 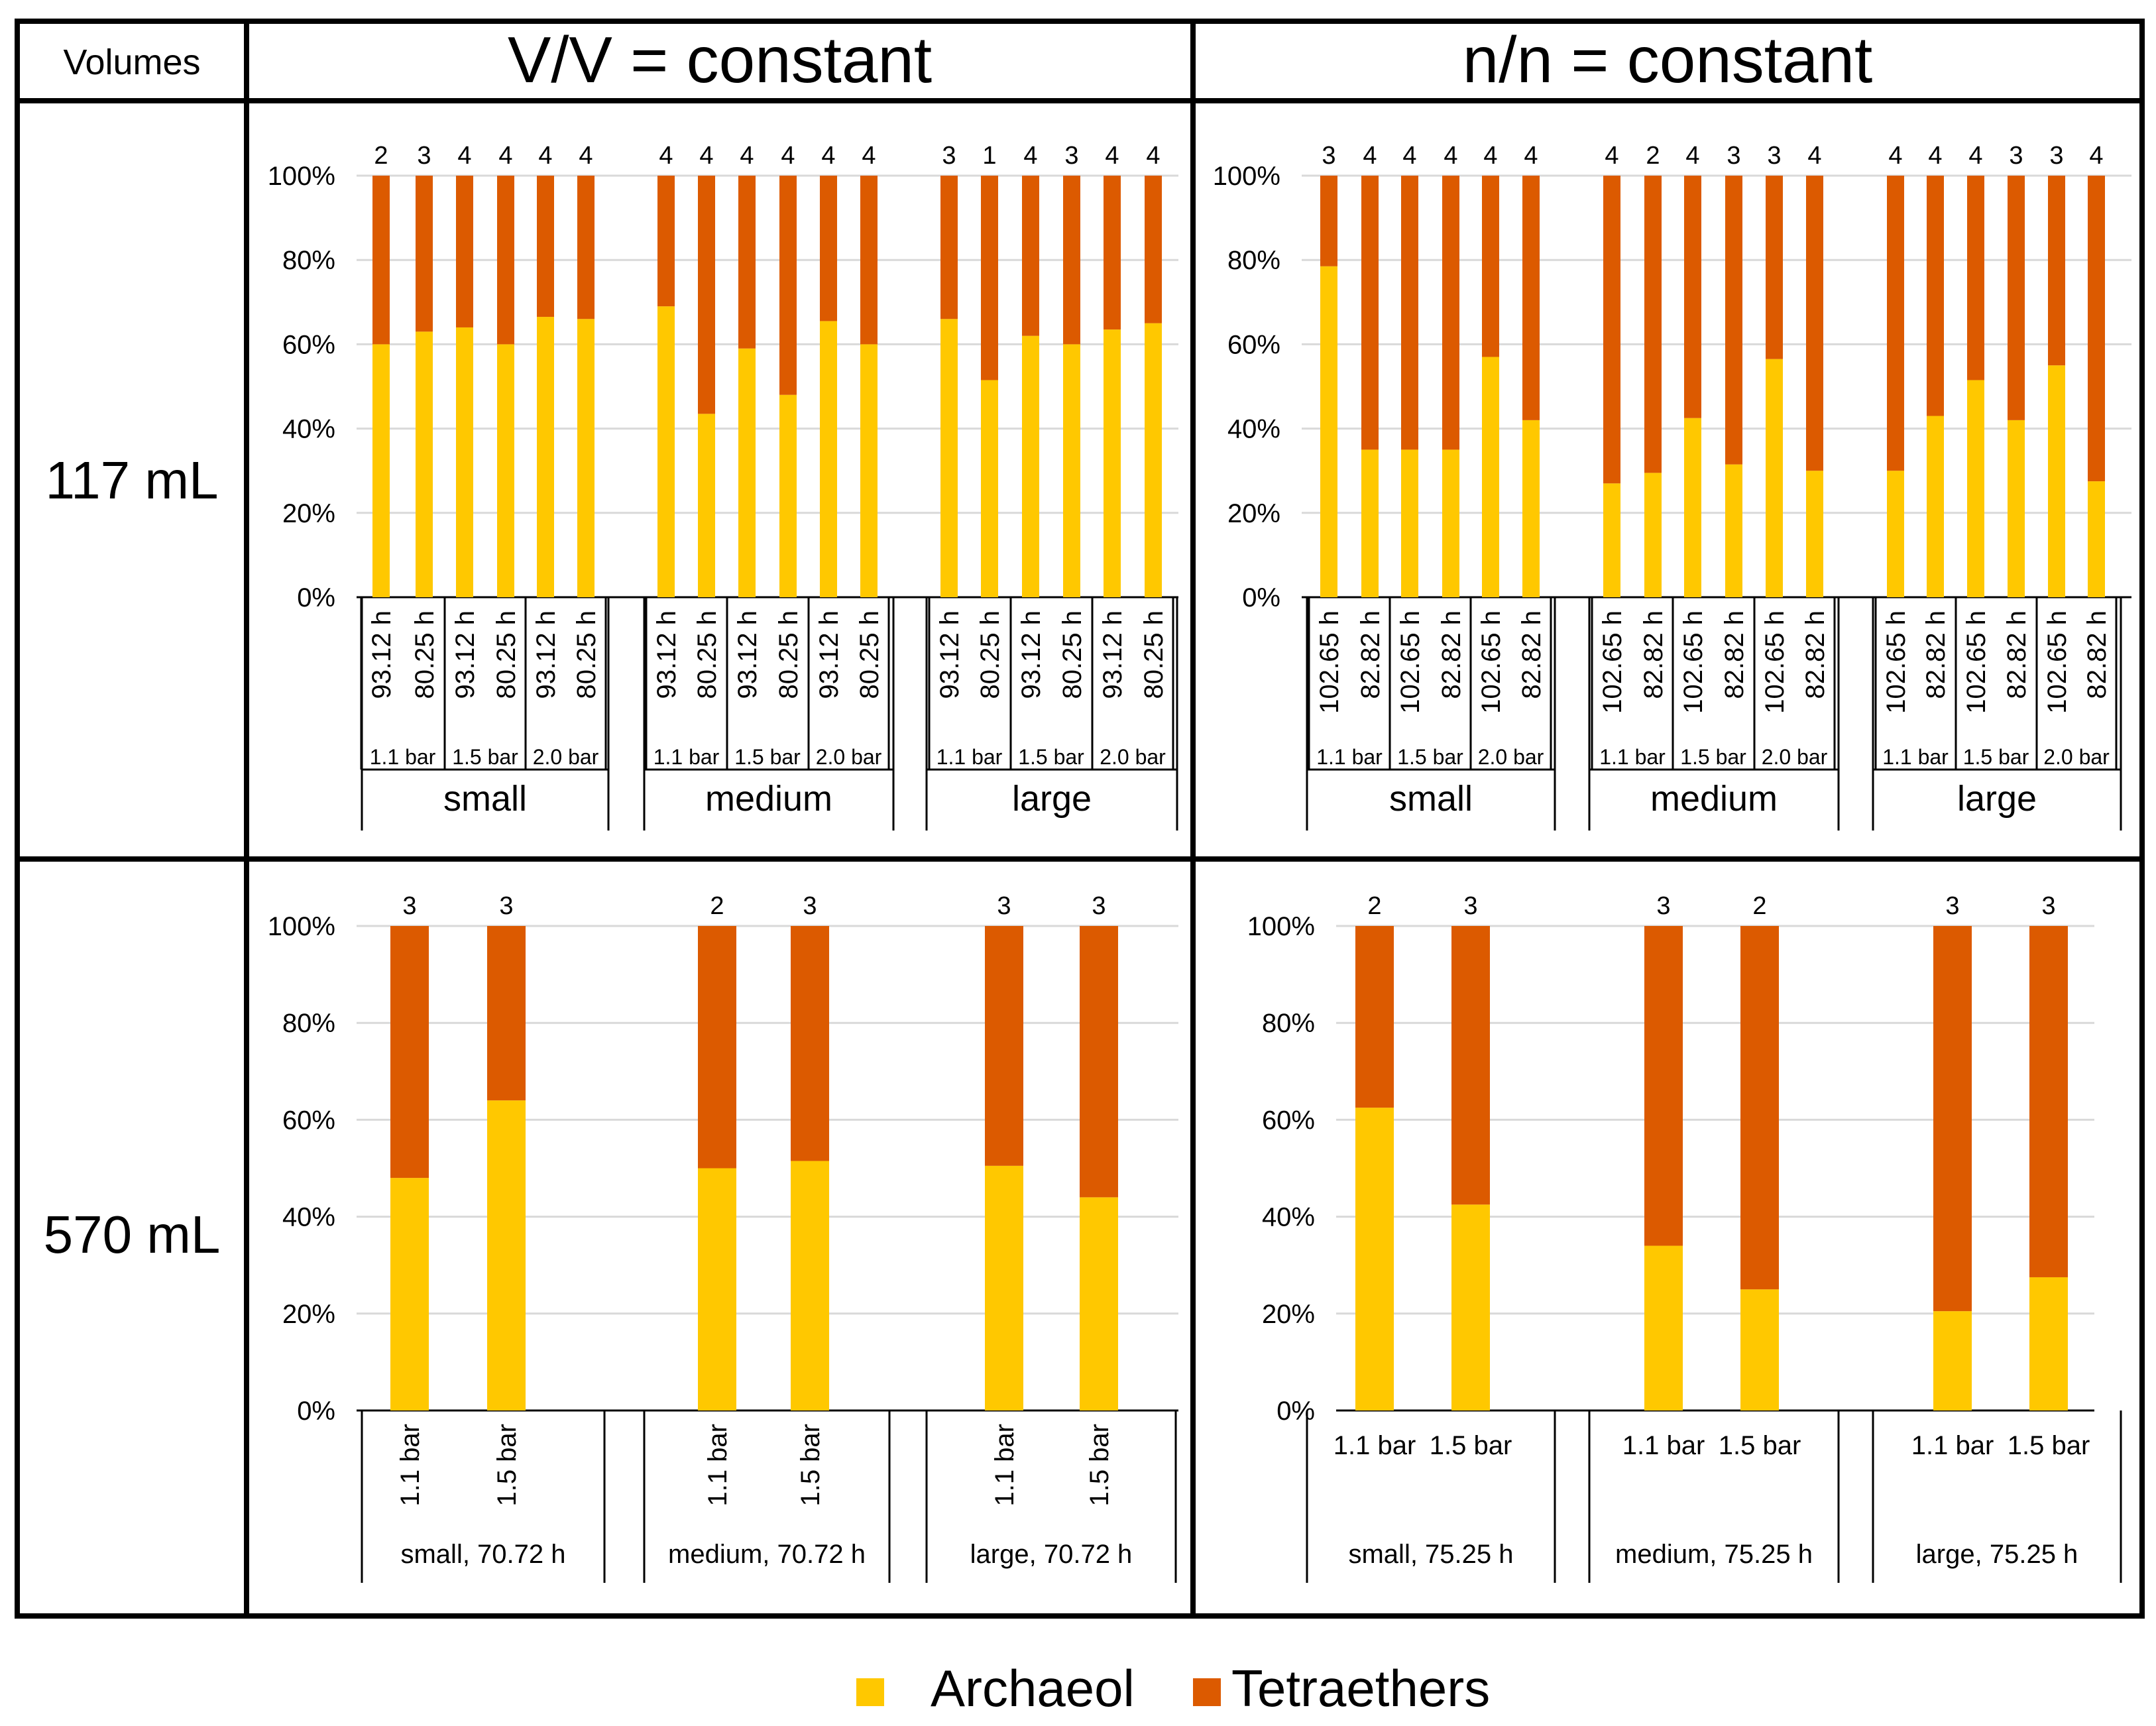 What do you see at coordinates (1253, 260) in the screenshot?
I see `y-tick-label: 80%` at bounding box center [1253, 260].